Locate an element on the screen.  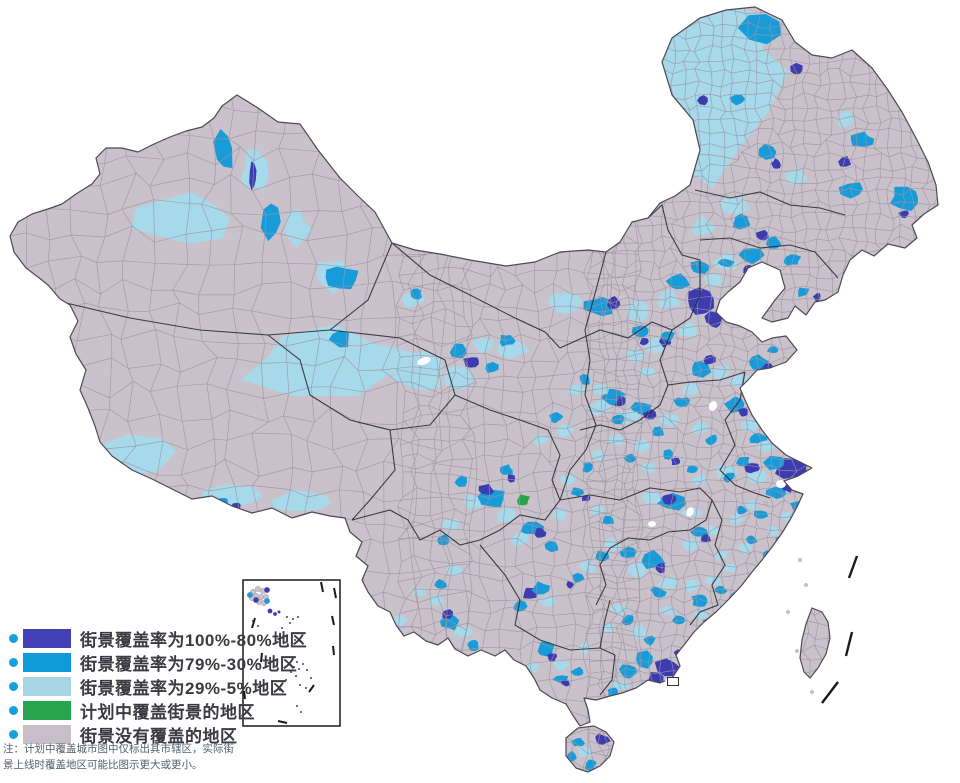
legend-item: 街景没有覆盖的地区 is located at coordinates (154, 735).